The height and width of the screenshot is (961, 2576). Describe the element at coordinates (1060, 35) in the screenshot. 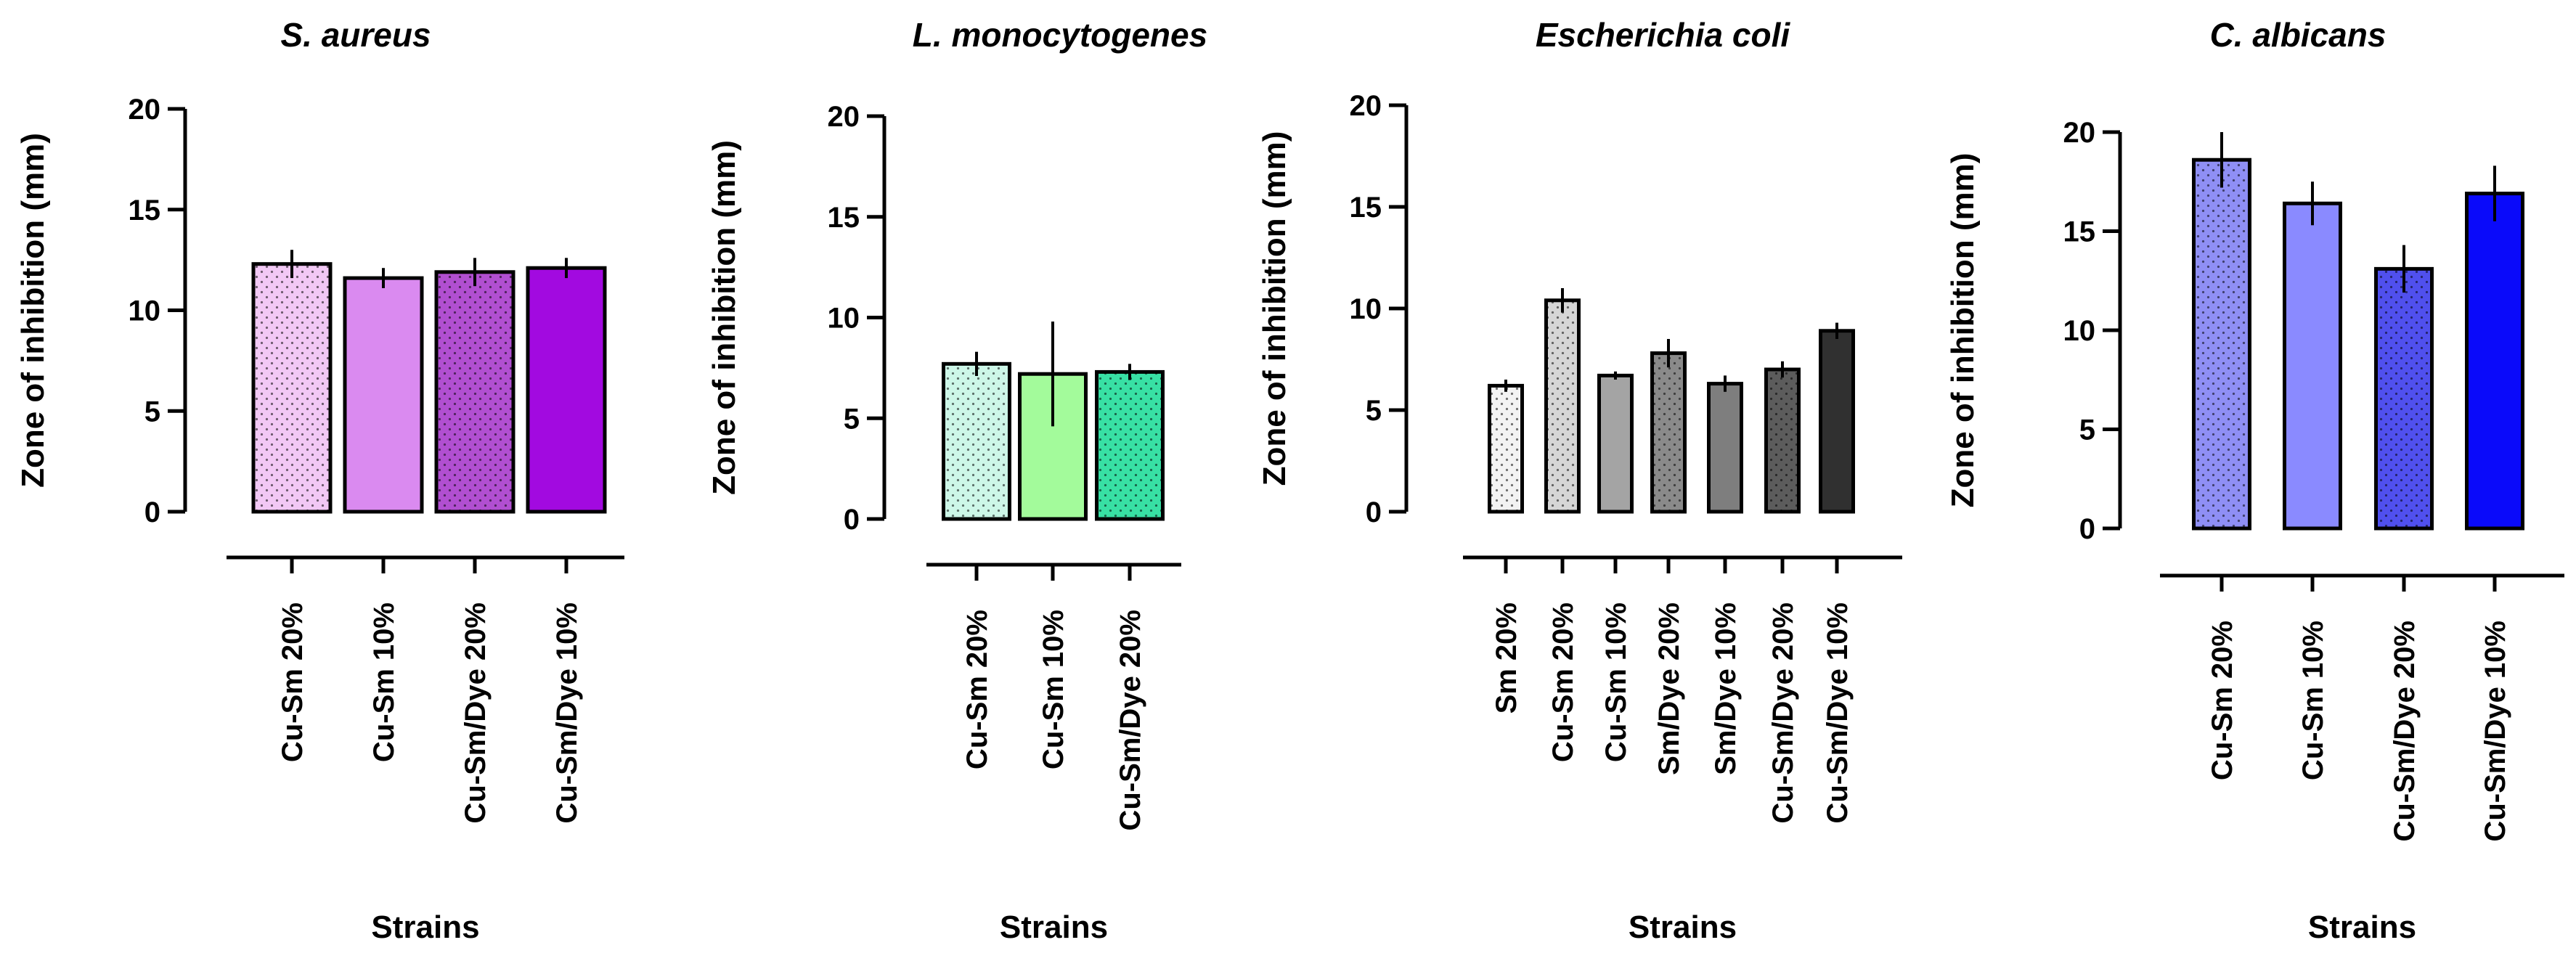

I see `chart-title: L. monocytogenes` at that location.